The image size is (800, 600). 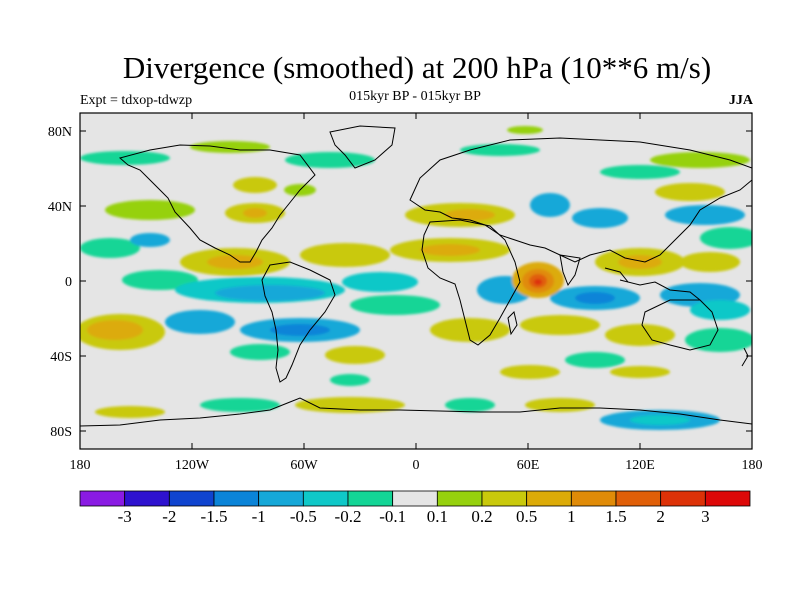 I want to click on colorbar-label: -1.5, so click(x=214, y=516).